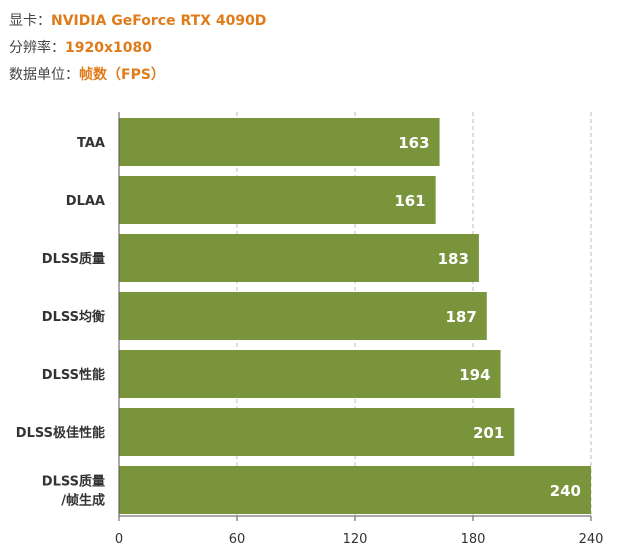  What do you see at coordinates (30, 21) in the screenshot?
I see `gpu-label: 显卡：` at bounding box center [30, 21].